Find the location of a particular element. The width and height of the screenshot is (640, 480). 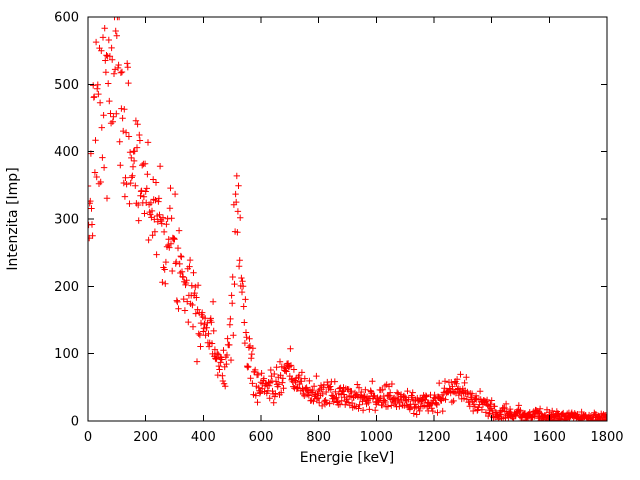

x-tick-label: 400 is located at coordinates (203, 437).